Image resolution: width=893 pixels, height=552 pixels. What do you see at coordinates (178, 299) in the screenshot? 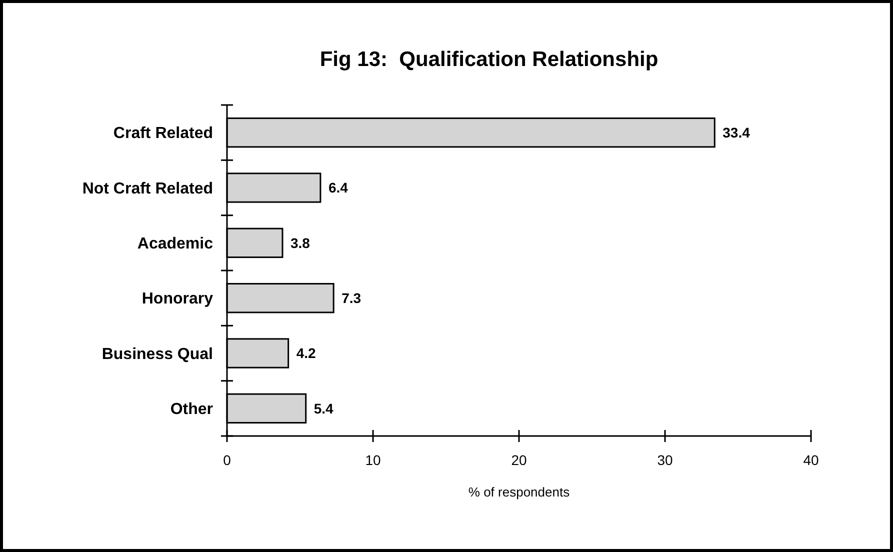
I see `y-tick-label: Honorary` at bounding box center [178, 299].